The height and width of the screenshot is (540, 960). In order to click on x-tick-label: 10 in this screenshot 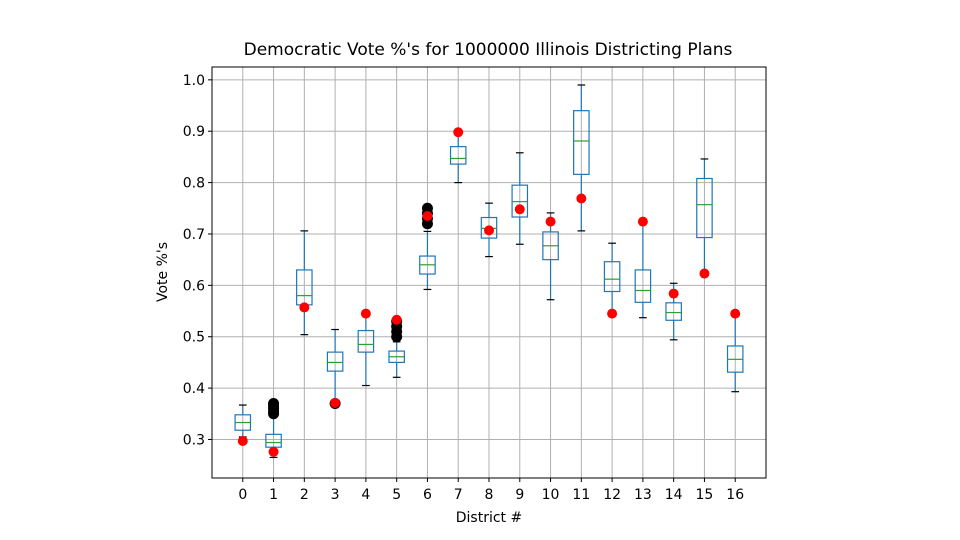, I will do `click(551, 495)`.